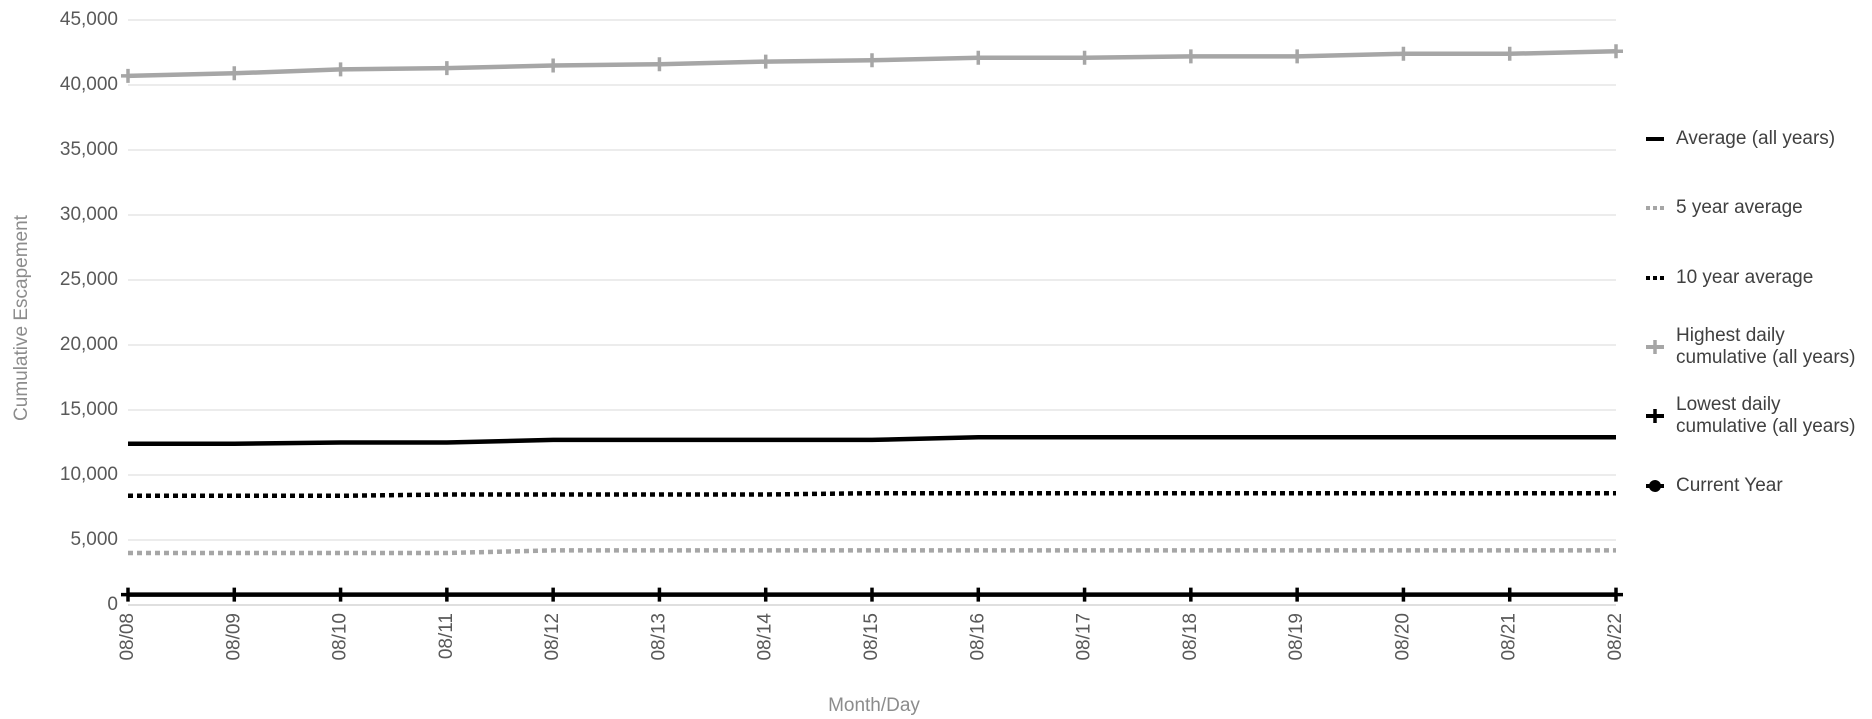 The height and width of the screenshot is (719, 1872). What do you see at coordinates (765, 637) in the screenshot?
I see `x-tick-label: 08/14` at bounding box center [765, 637].